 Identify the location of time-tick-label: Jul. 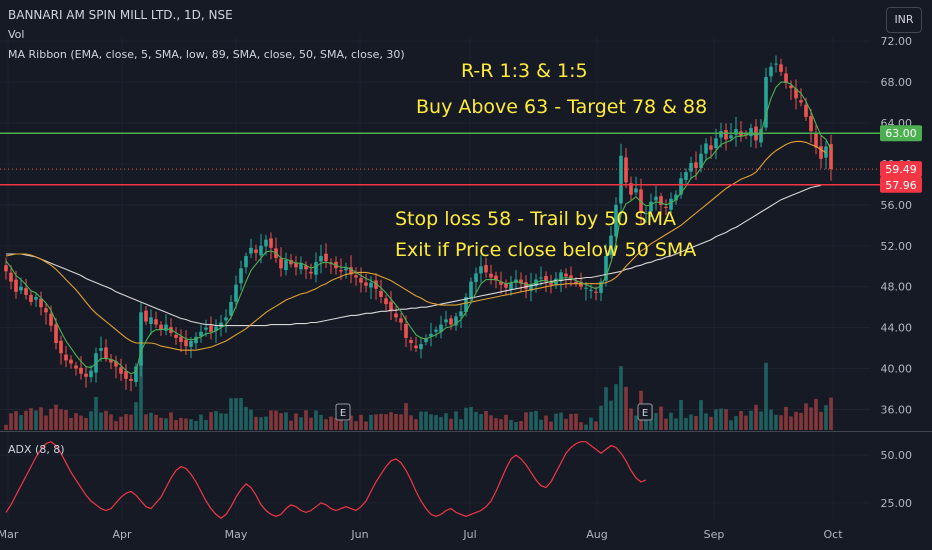
(469, 534).